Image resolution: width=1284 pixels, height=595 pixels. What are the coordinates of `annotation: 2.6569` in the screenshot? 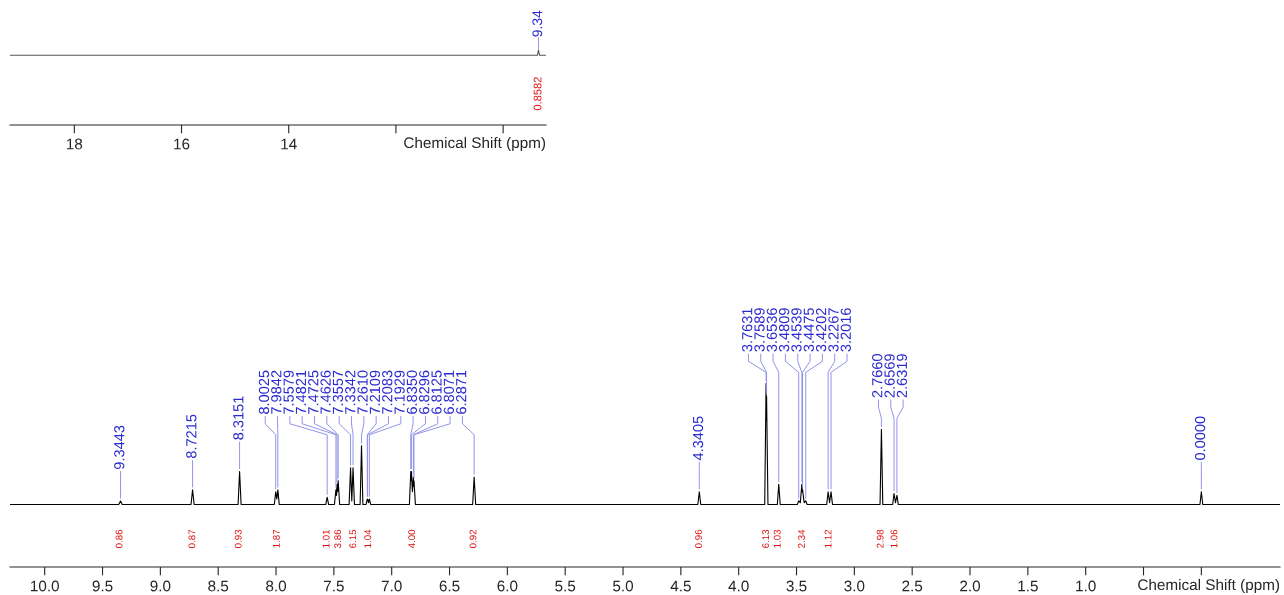 It's located at (889, 376).